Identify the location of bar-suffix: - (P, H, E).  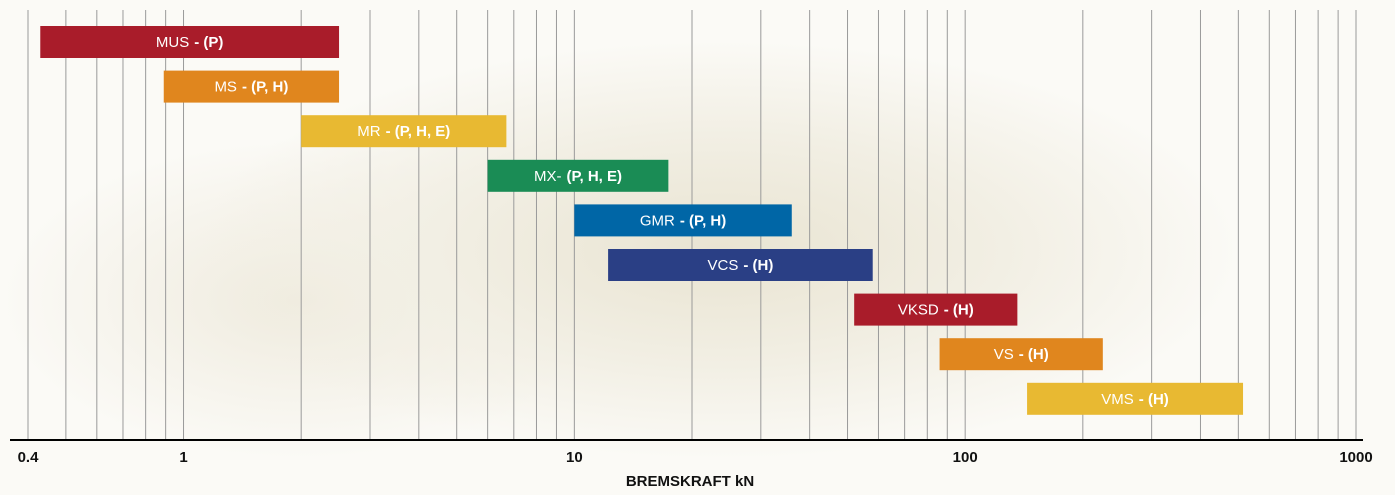
(418, 131).